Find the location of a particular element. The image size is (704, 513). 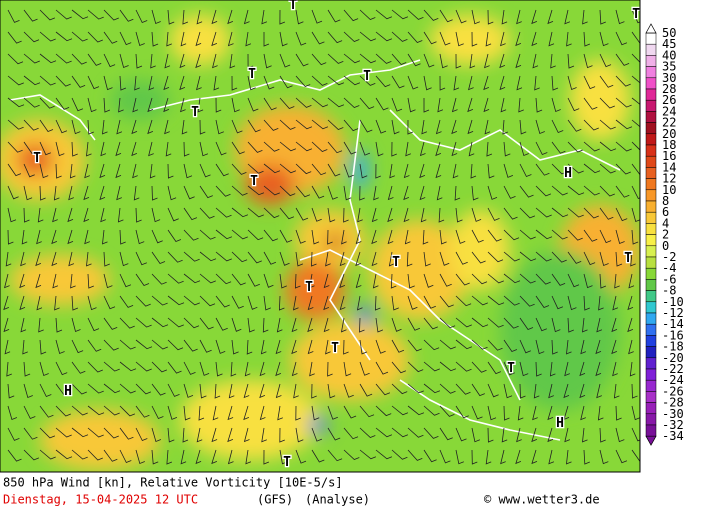

colorbar-label: -20 is located at coordinates (673, 358).